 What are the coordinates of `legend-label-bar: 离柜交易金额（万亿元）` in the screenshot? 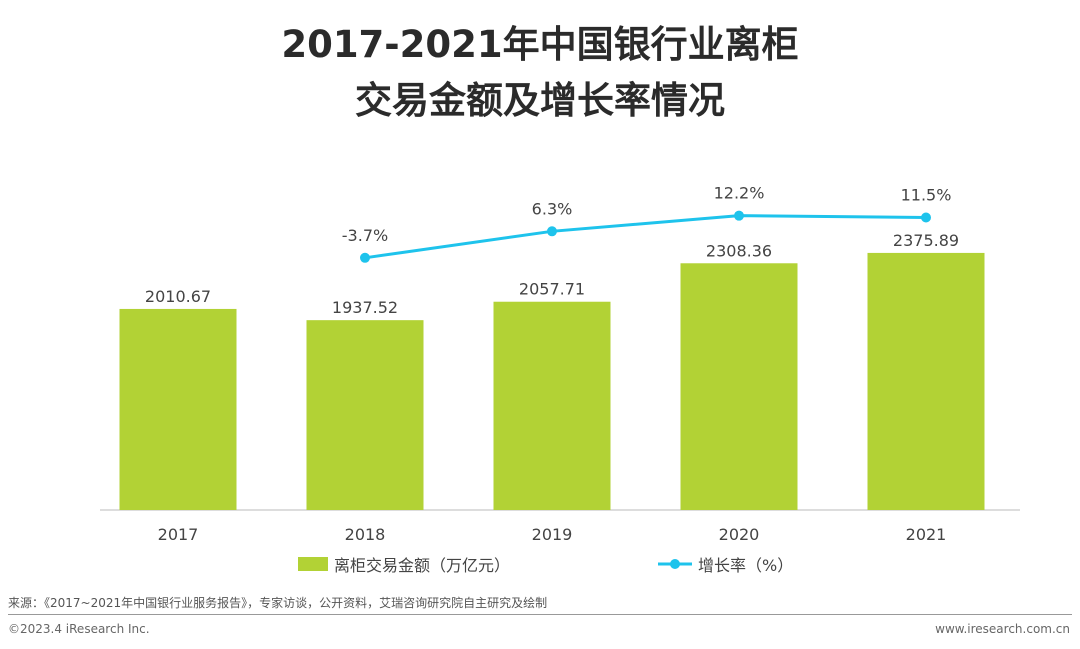 It's located at (422, 565).